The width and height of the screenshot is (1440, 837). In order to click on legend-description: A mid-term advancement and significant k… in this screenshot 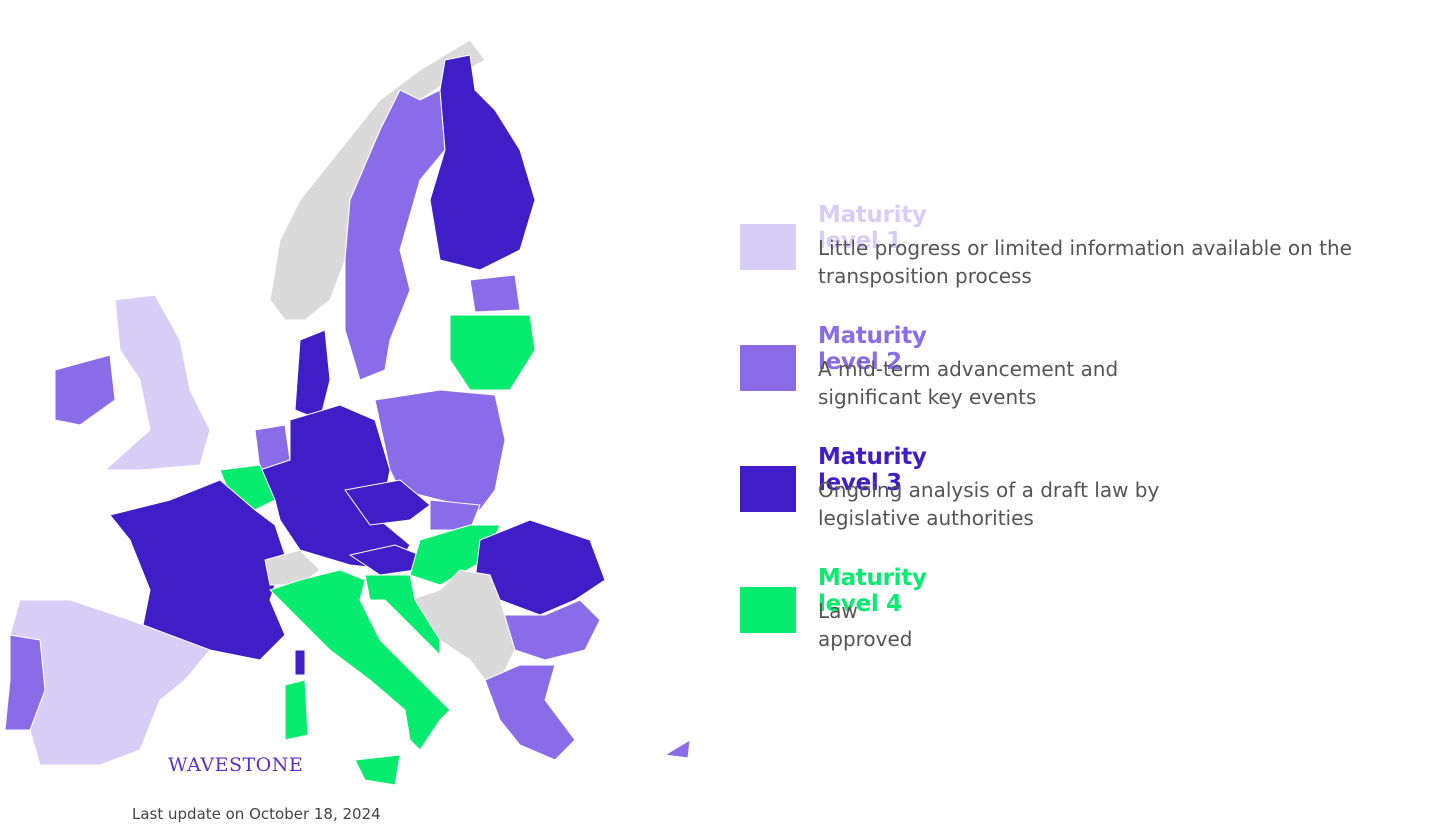, I will do `click(968, 383)`.